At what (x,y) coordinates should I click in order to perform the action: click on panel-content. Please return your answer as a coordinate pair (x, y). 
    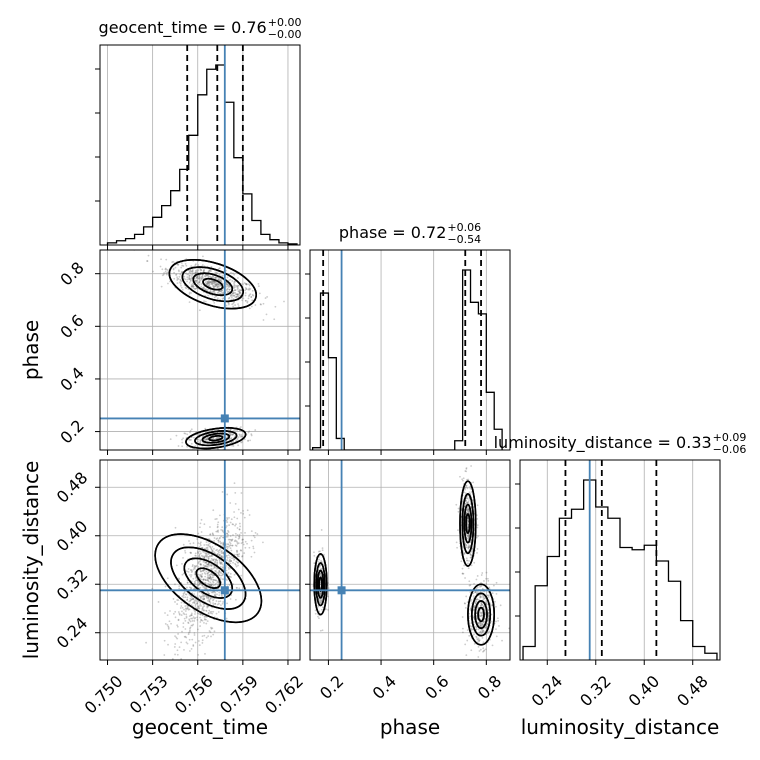
    Looking at the image, I should click on (209, 350).